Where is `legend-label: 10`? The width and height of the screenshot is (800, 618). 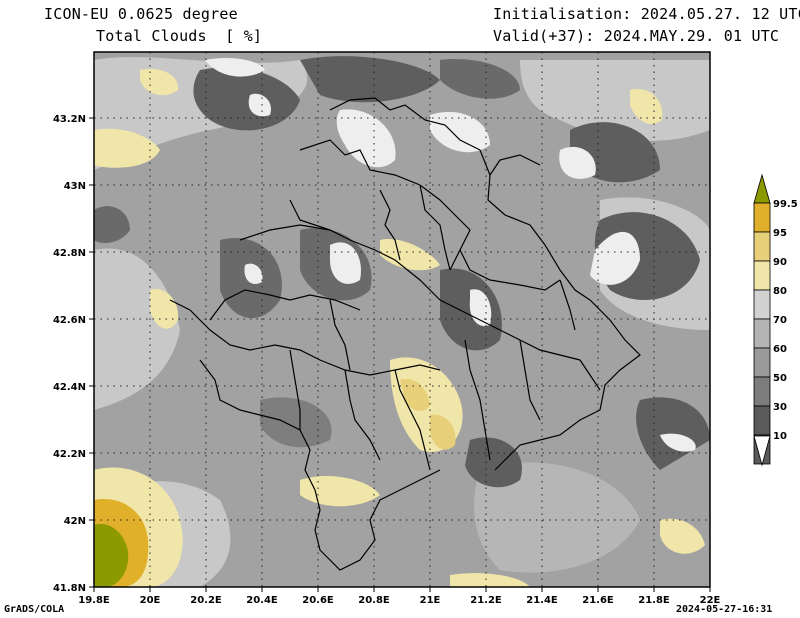
legend-label: 10 is located at coordinates (780, 436).